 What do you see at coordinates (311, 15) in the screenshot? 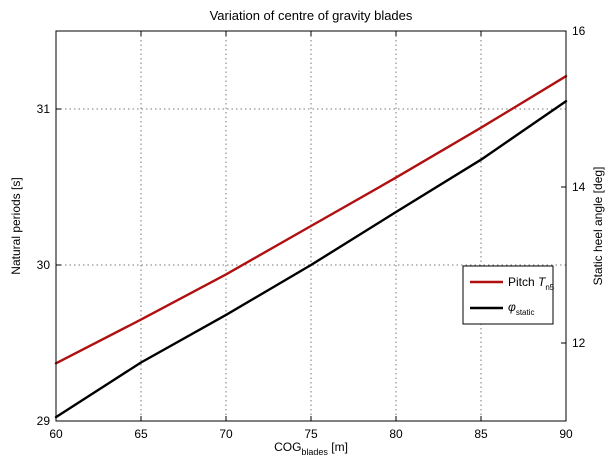
I see `chart-title: Variation of centre of gravity blades` at bounding box center [311, 15].